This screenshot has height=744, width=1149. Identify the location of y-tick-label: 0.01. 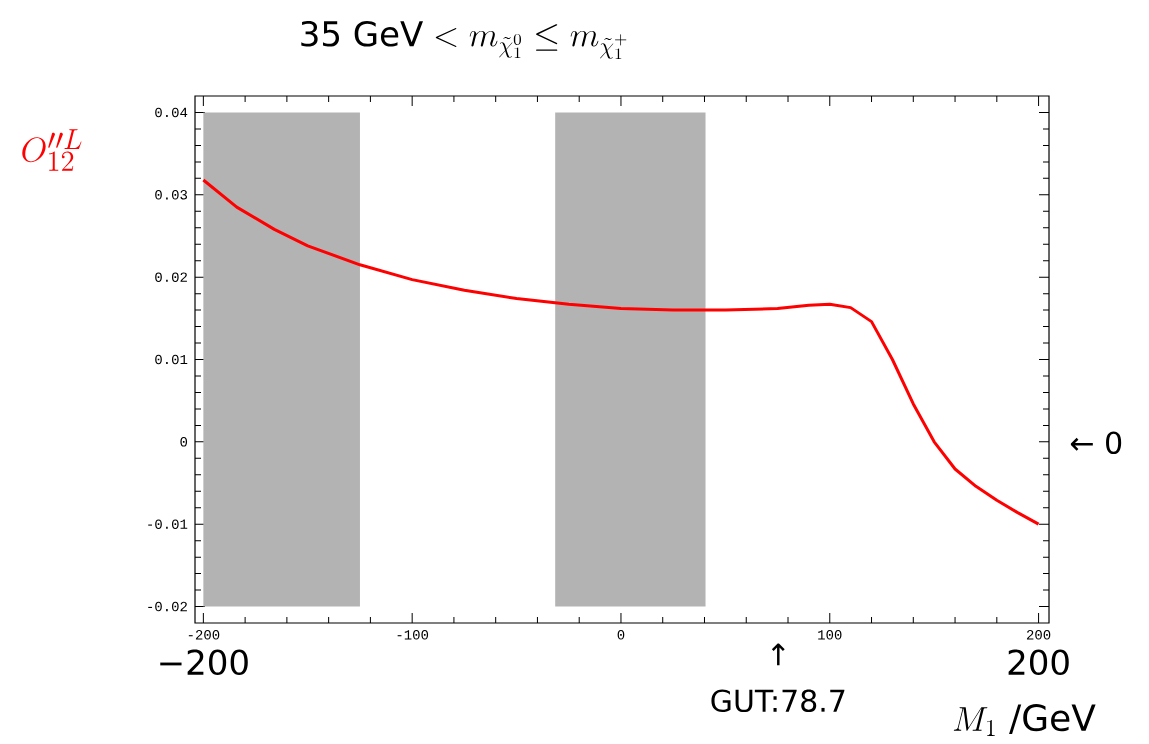
(171, 359).